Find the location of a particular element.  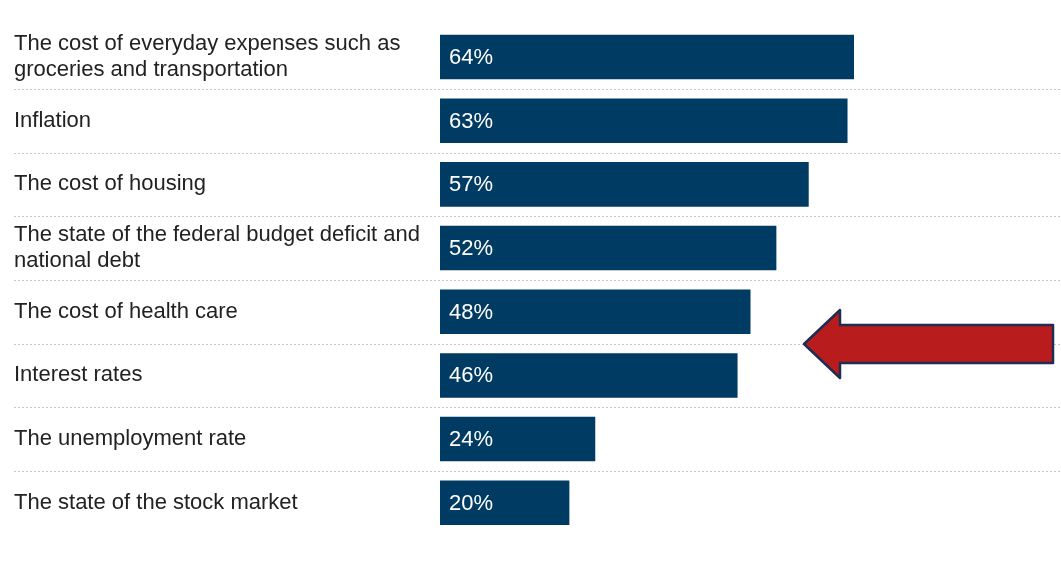

data-label: 24% is located at coordinates (471, 439).